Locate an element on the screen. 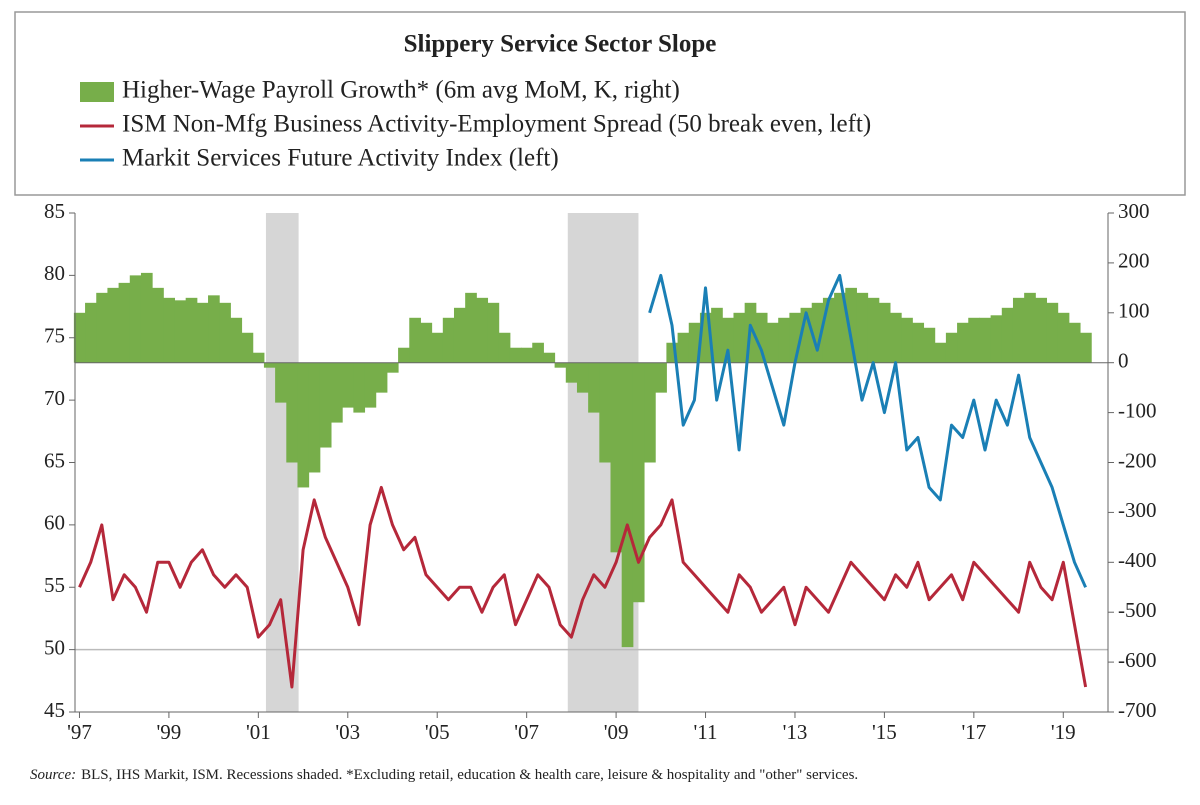 Image resolution: width=1200 pixels, height=805 pixels. x-tick-label: '03 is located at coordinates (347, 732).